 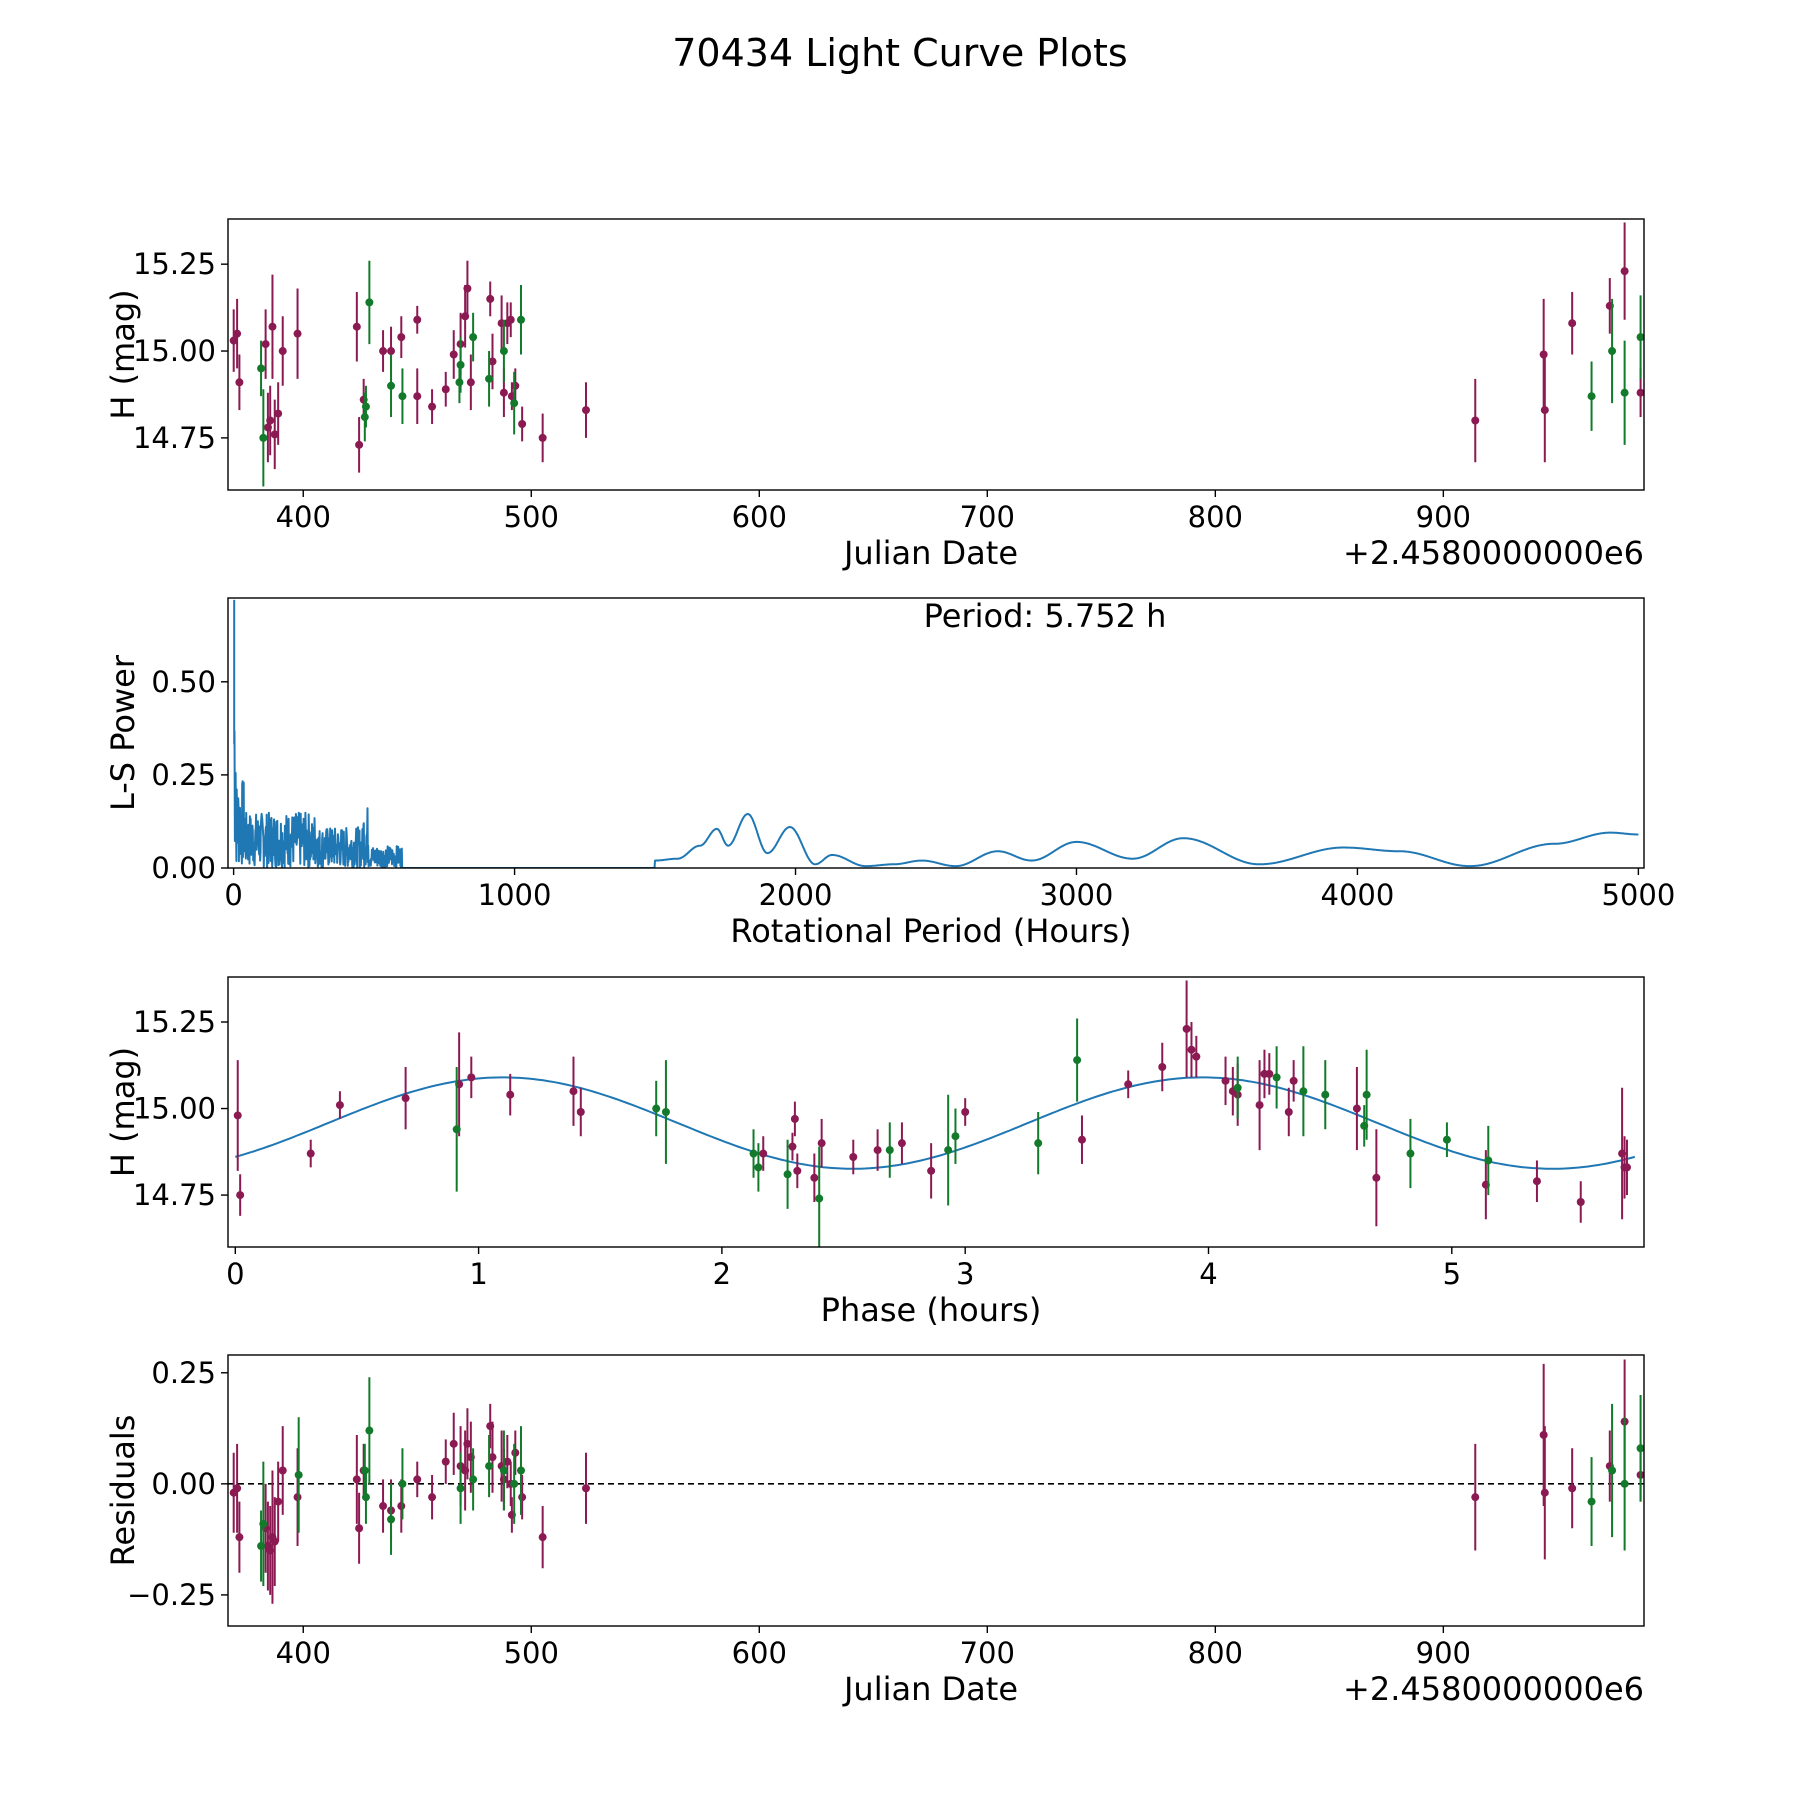 I want to click on model-curve, so click(x=935, y=1123).